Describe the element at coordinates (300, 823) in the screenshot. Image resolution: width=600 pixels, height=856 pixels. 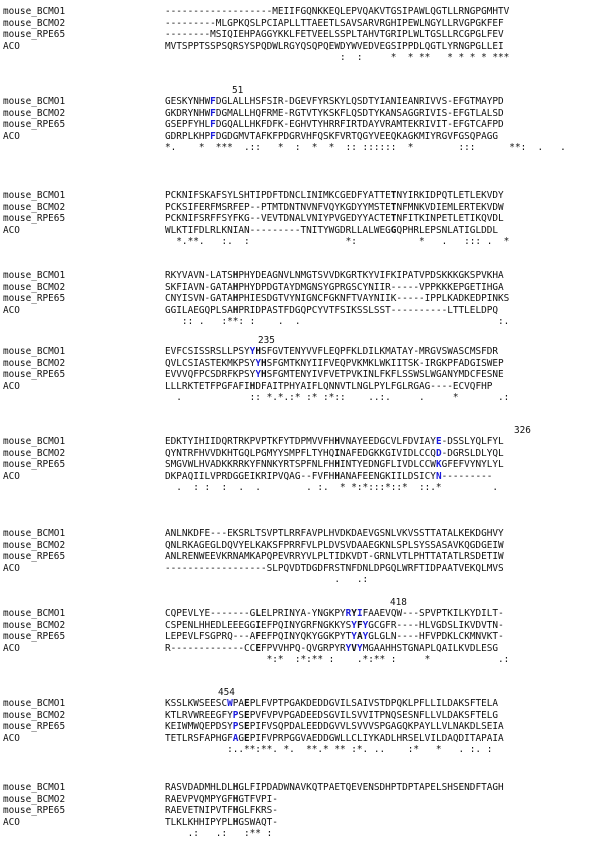
I see `sequence-row: ACO TLKLKHHIPYPLHGSWAQT-` at that location.